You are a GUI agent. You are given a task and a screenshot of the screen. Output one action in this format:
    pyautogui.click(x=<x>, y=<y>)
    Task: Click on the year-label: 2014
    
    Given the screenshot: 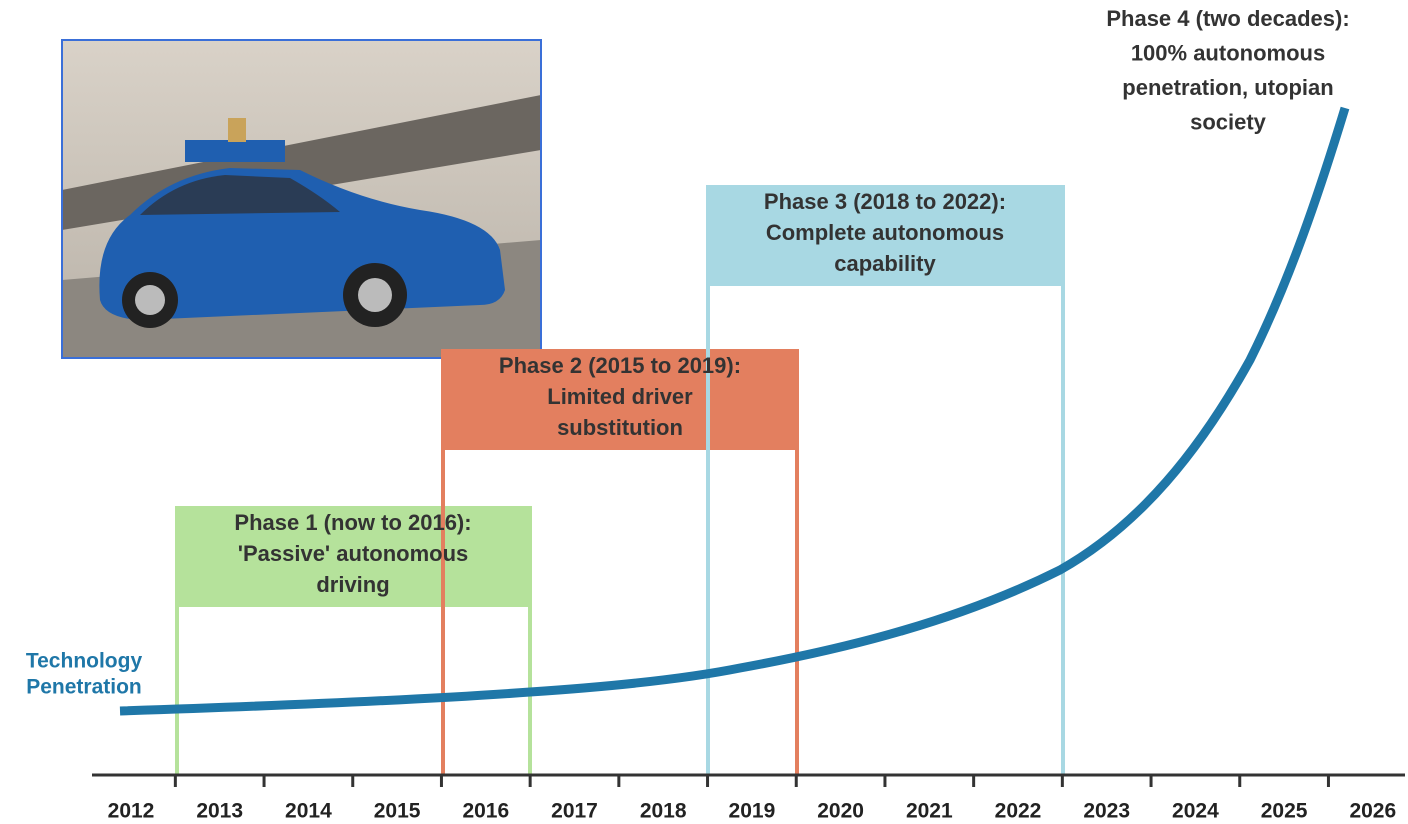 What is the action you would take?
    pyautogui.click(x=308, y=811)
    